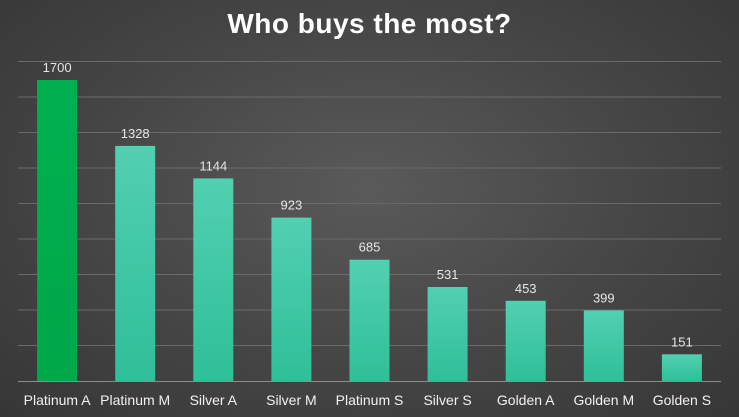  What do you see at coordinates (448, 274) in the screenshot?
I see `data-label: 531` at bounding box center [448, 274].